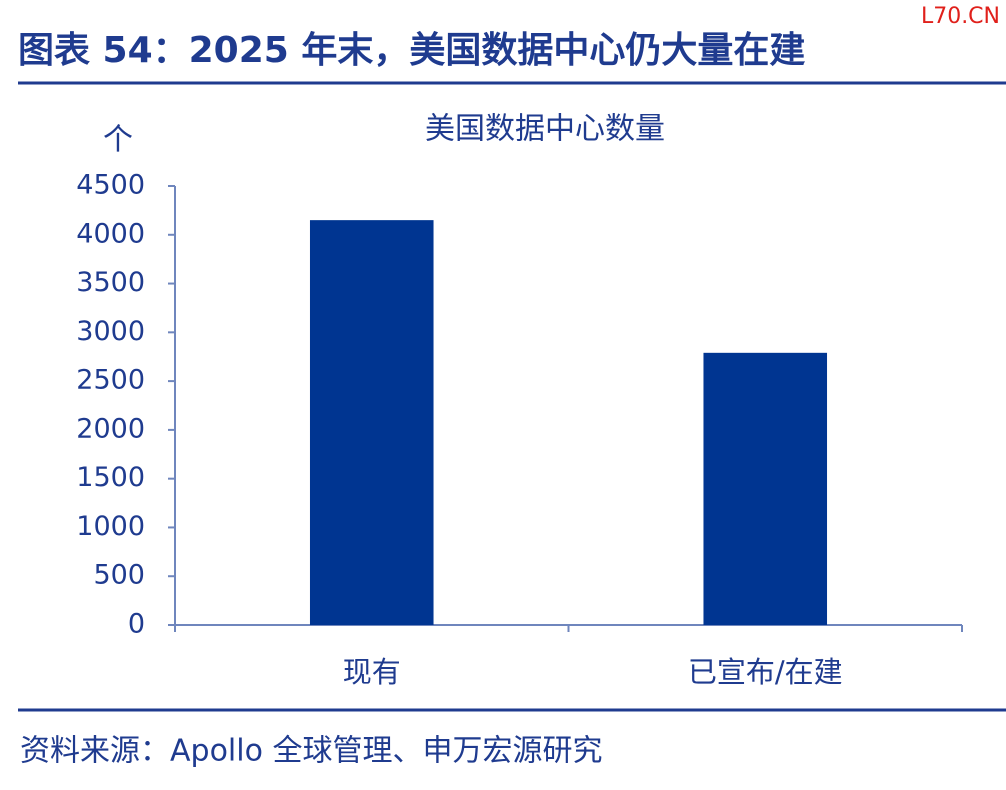 The width and height of the screenshot is (1006, 790). I want to click on y-tick-label: 500, so click(119, 575).